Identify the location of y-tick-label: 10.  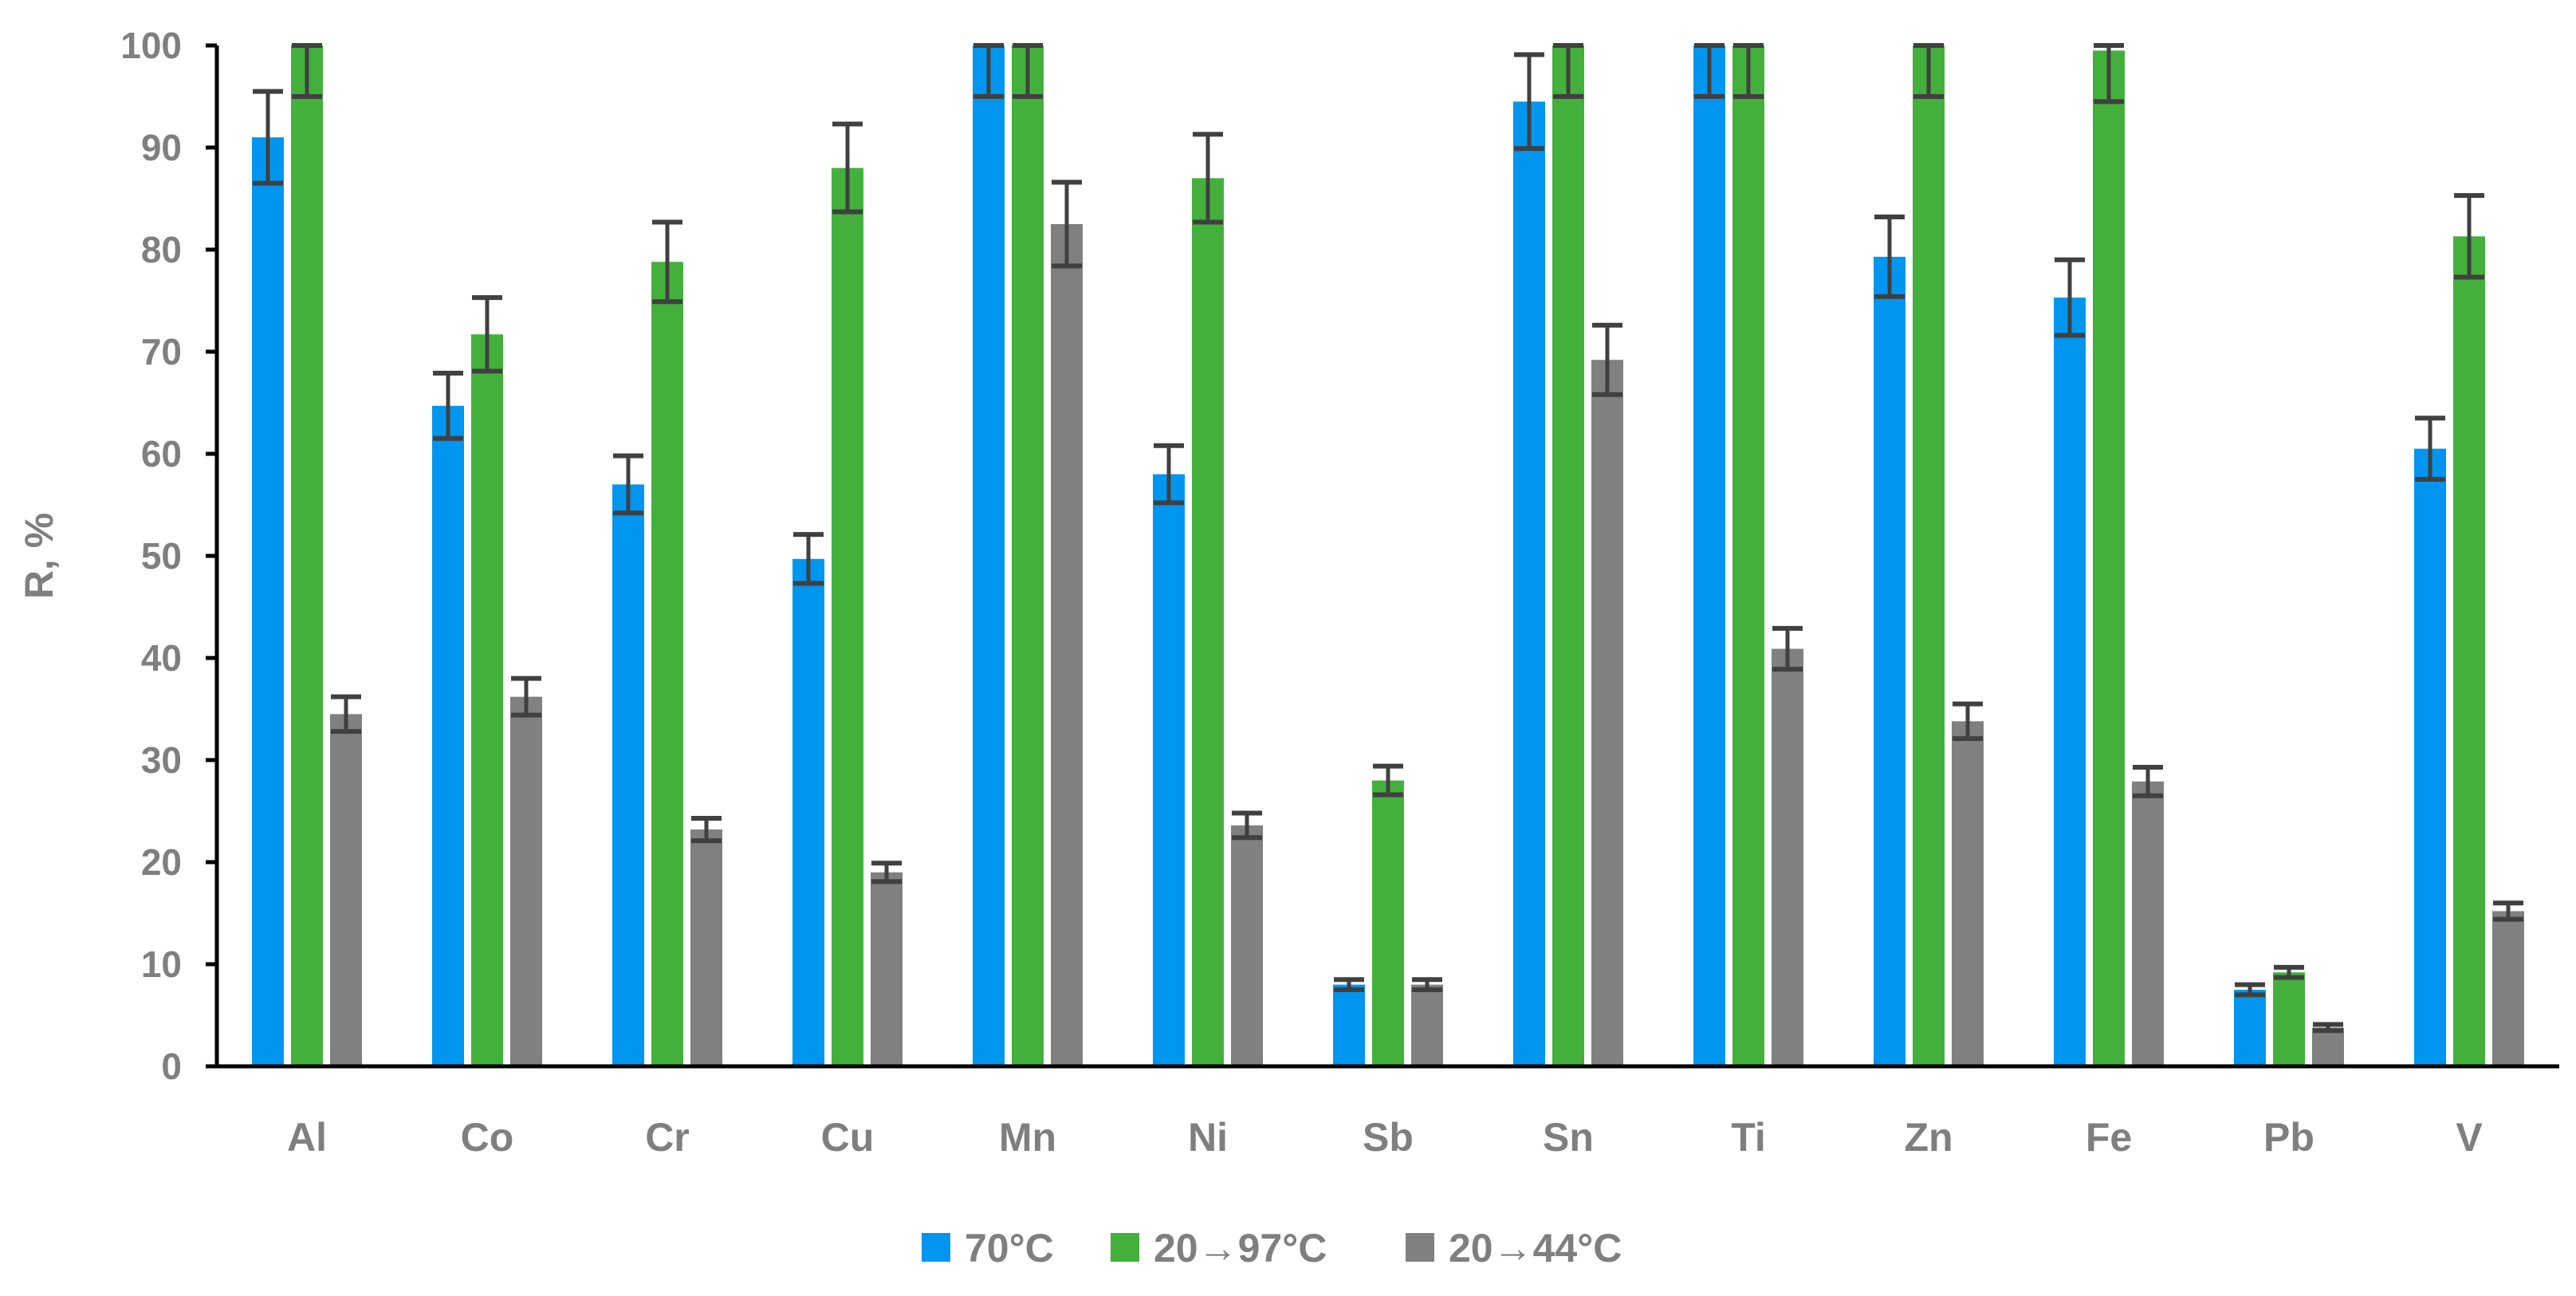
(162, 964).